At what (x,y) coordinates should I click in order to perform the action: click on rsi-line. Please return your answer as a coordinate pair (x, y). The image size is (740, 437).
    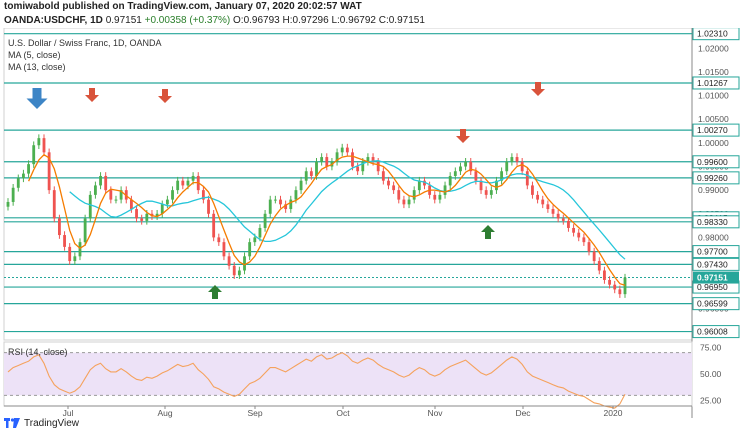
    Looking at the image, I should click on (316, 380).